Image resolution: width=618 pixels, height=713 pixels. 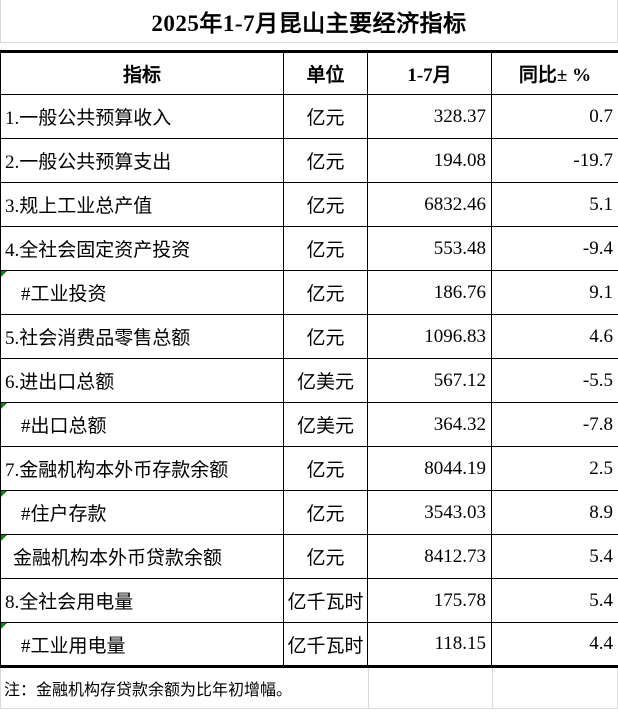 I want to click on indicator-label: #出口总额, so click(x=64, y=426).